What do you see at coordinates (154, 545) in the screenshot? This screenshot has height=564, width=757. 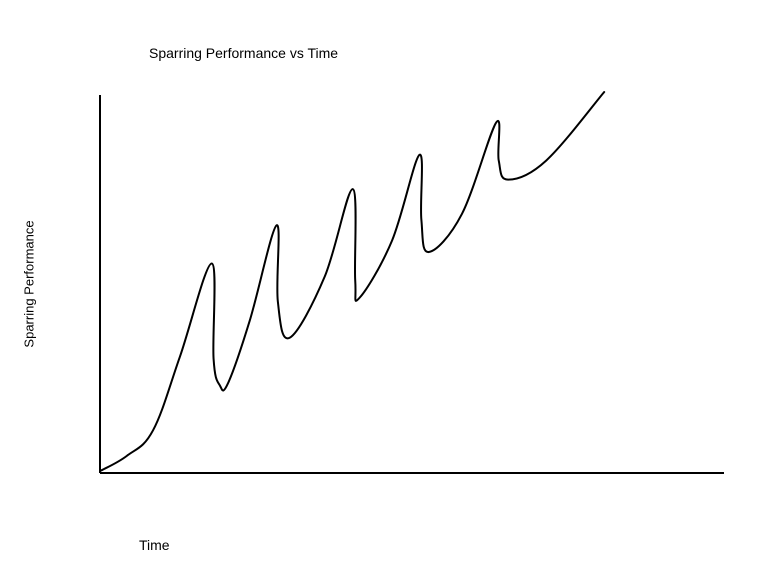 I see `x-axis-label: Time` at bounding box center [154, 545].